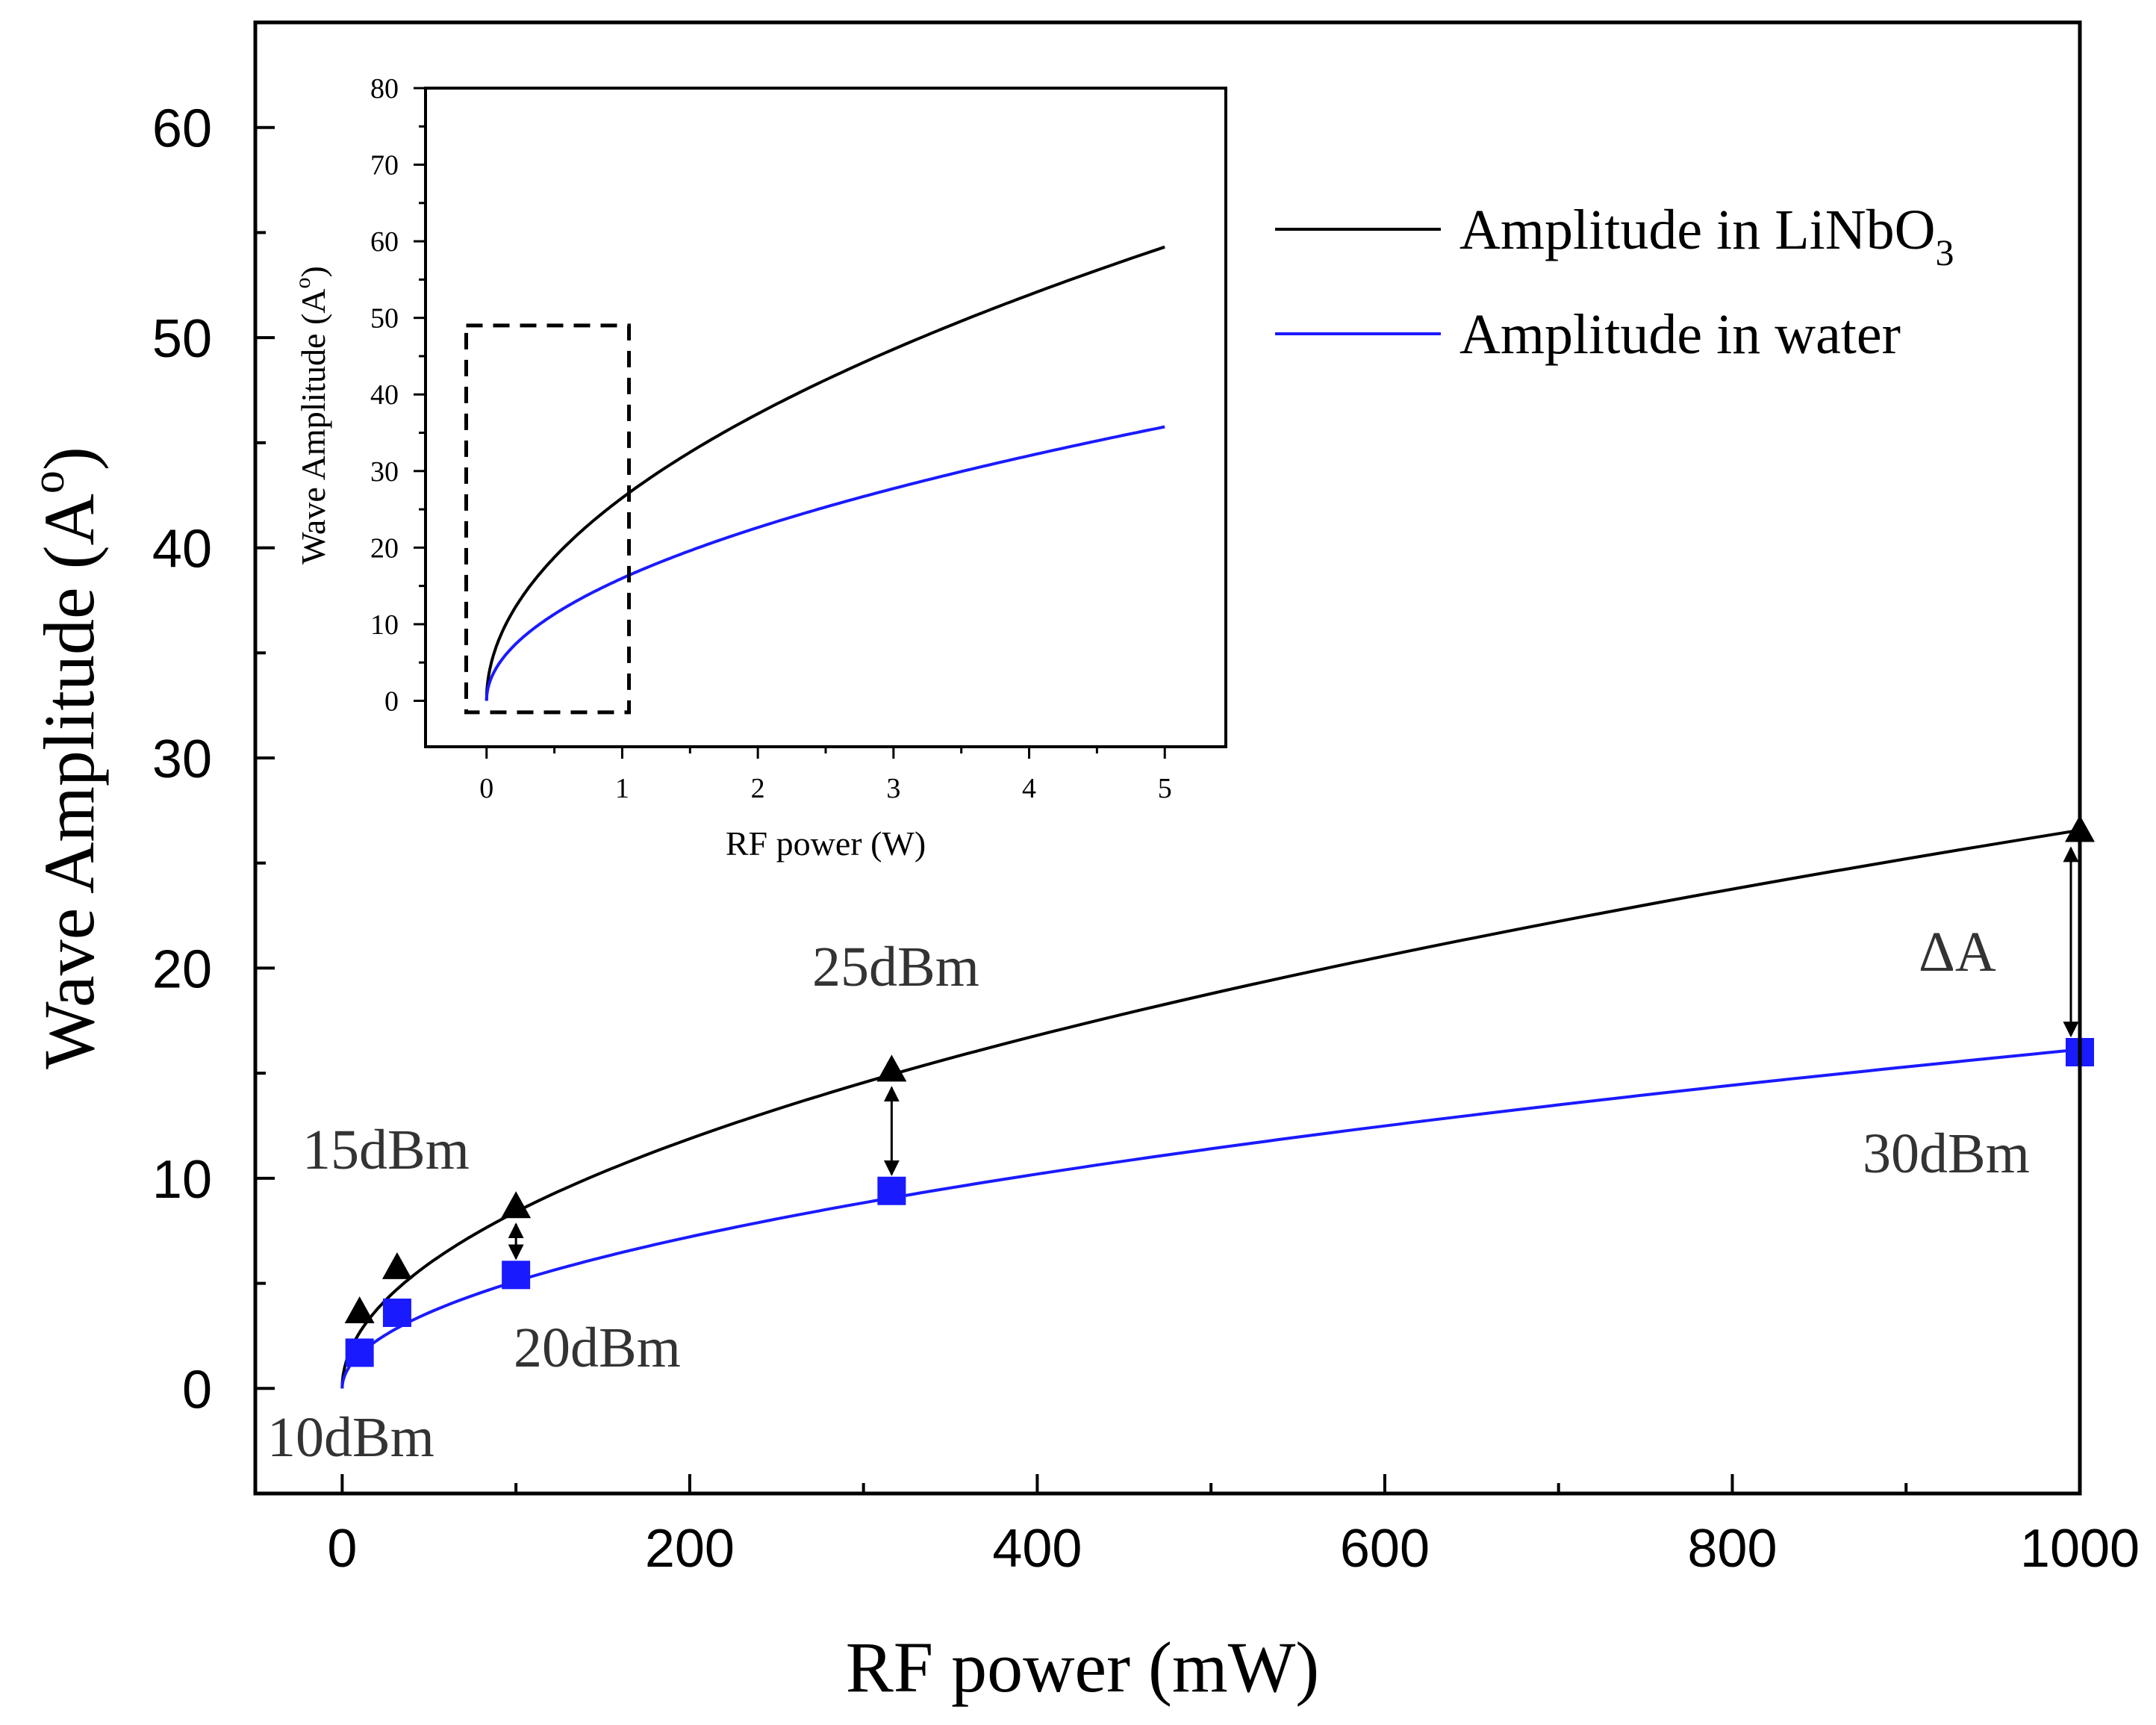  I want to click on annotation-15dbm: 15dBm, so click(386, 1150).